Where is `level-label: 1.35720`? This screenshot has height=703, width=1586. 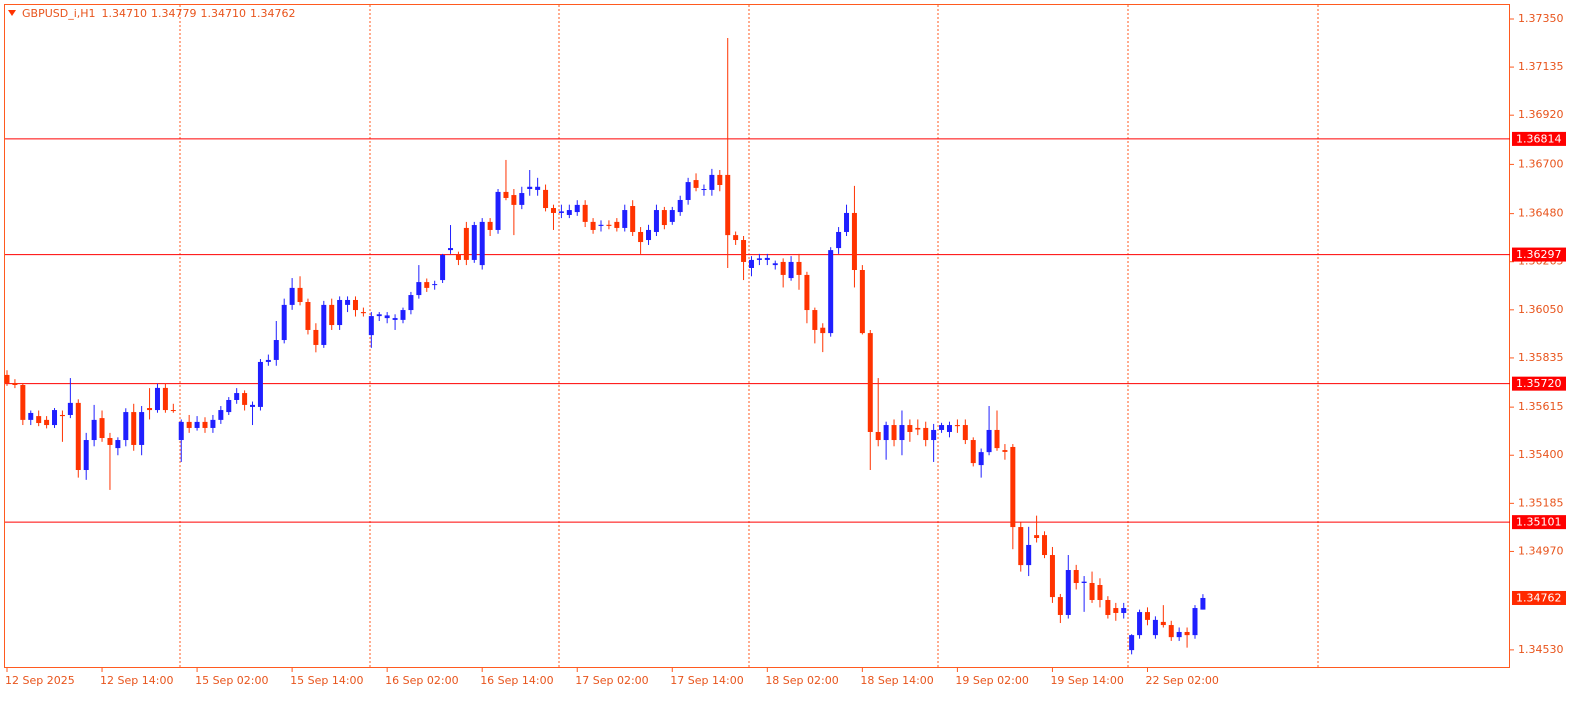 level-label: 1.35720 is located at coordinates (1539, 383).